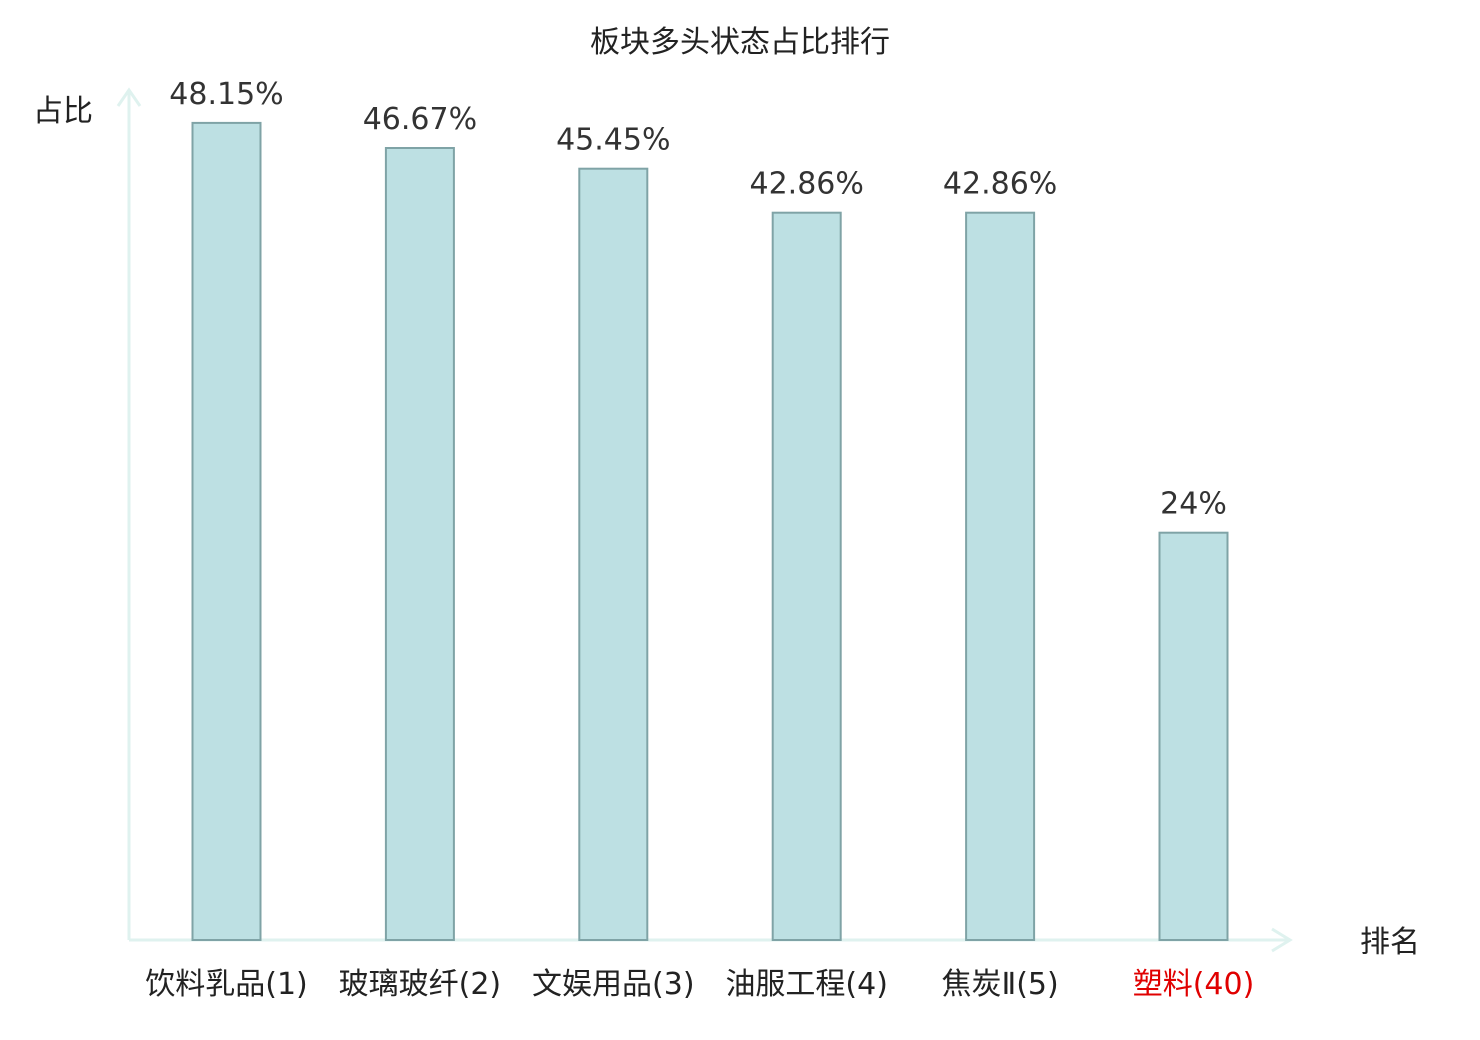 This screenshot has height=1040, width=1480. I want to click on category-label-5: 塑料(40), so click(1194, 984).